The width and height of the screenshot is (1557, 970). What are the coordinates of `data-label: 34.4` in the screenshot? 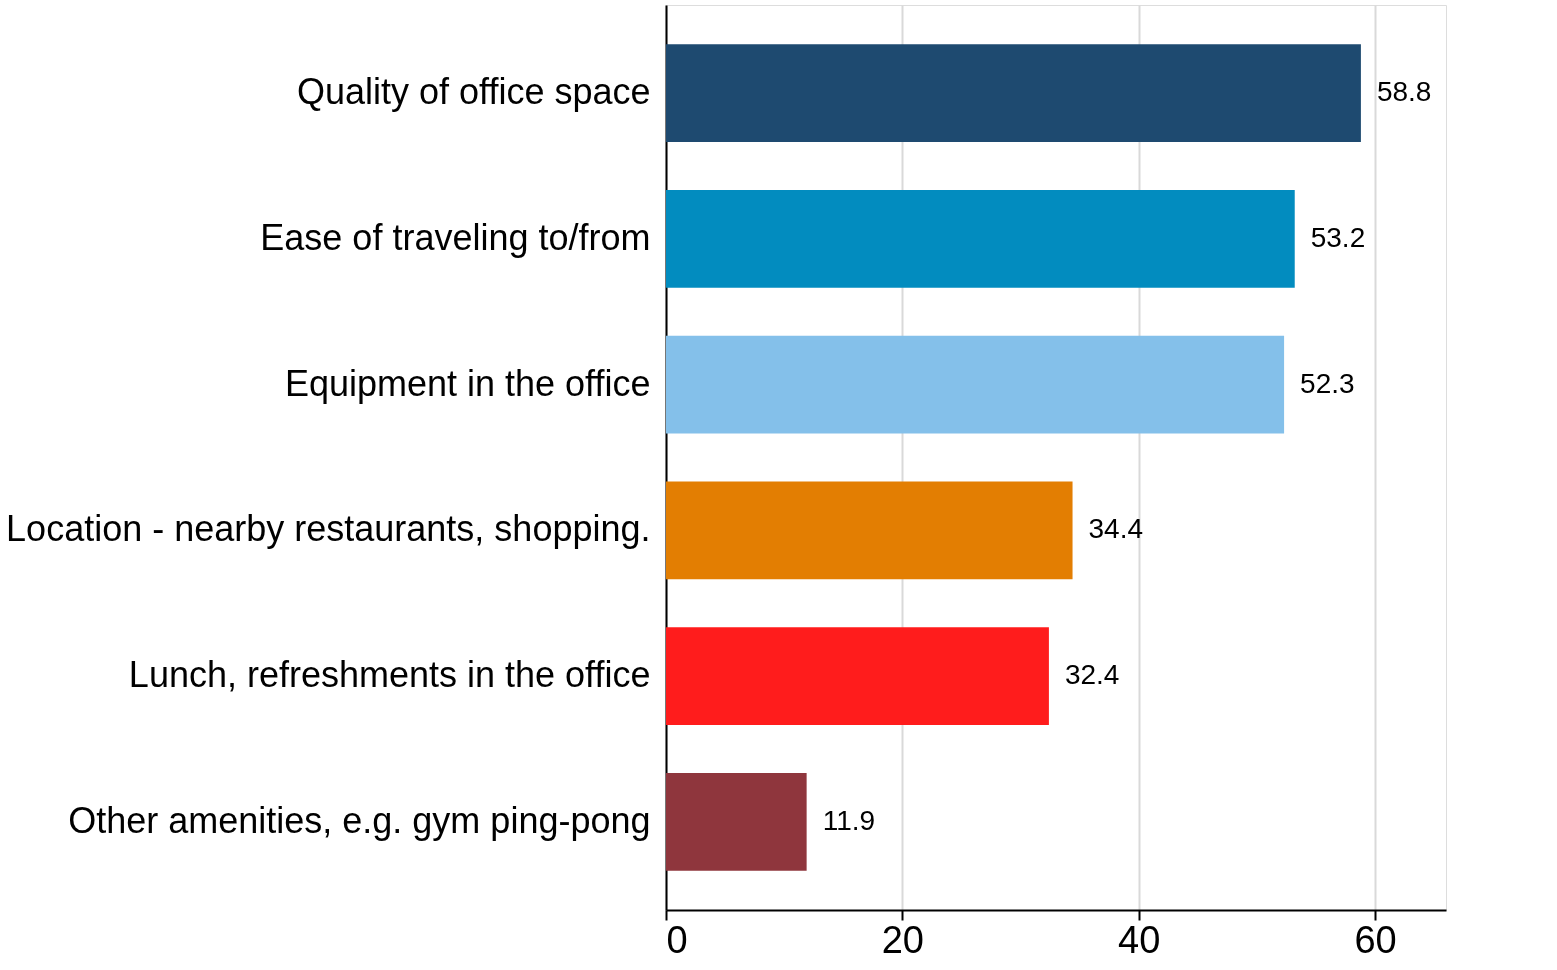 It's located at (1116, 529).